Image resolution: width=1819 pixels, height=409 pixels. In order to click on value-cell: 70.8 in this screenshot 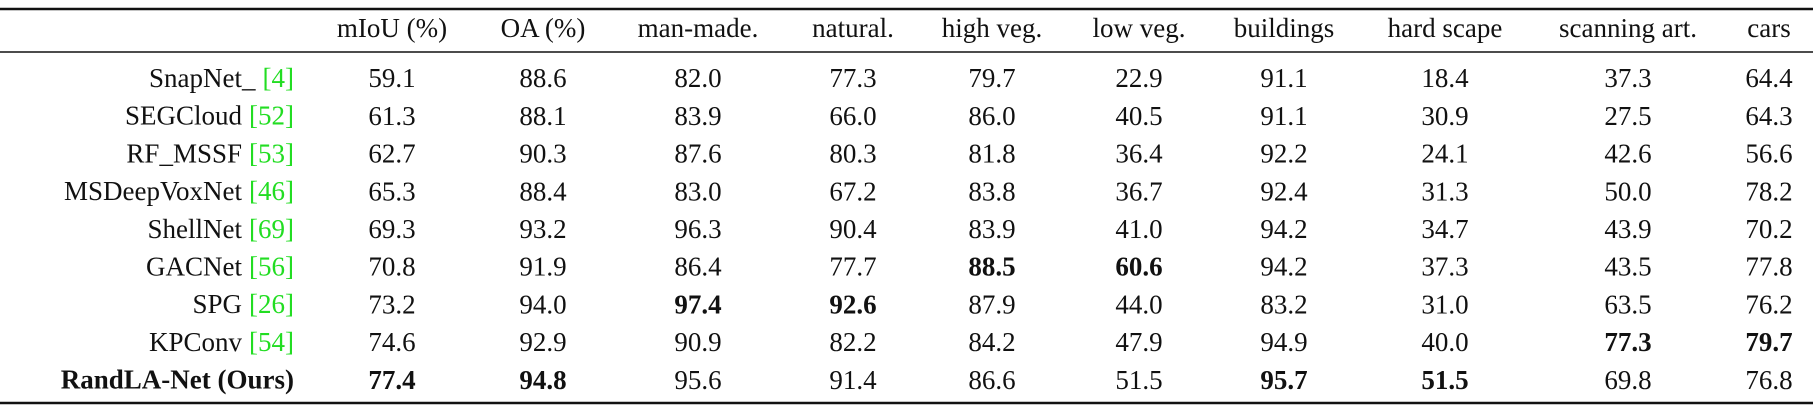, I will do `click(391, 267)`.